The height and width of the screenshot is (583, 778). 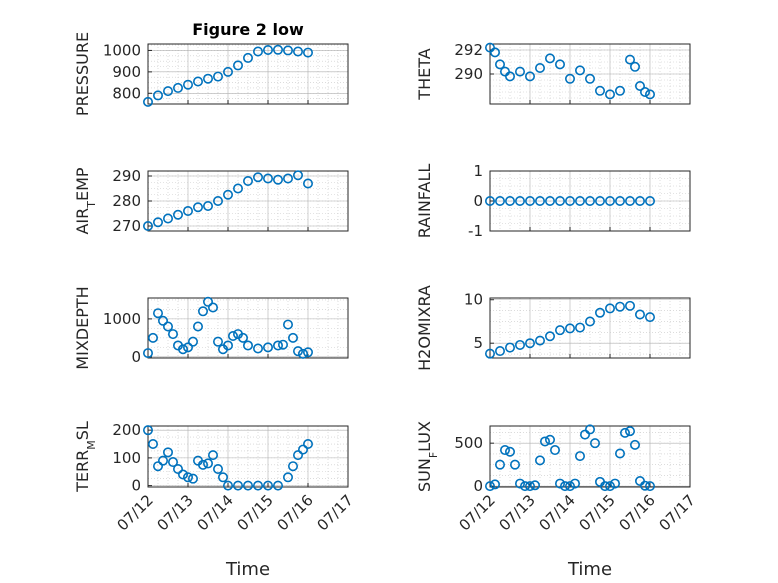 I want to click on y-axis-label: RAINFALL, so click(x=424, y=201).